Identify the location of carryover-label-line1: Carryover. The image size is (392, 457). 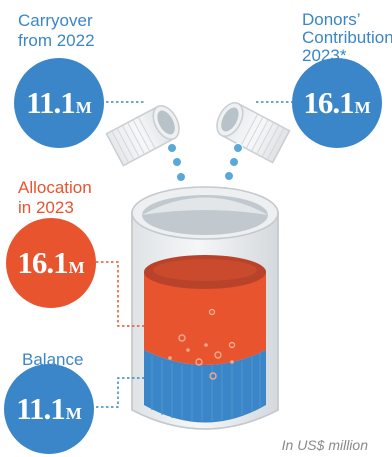
(55, 20).